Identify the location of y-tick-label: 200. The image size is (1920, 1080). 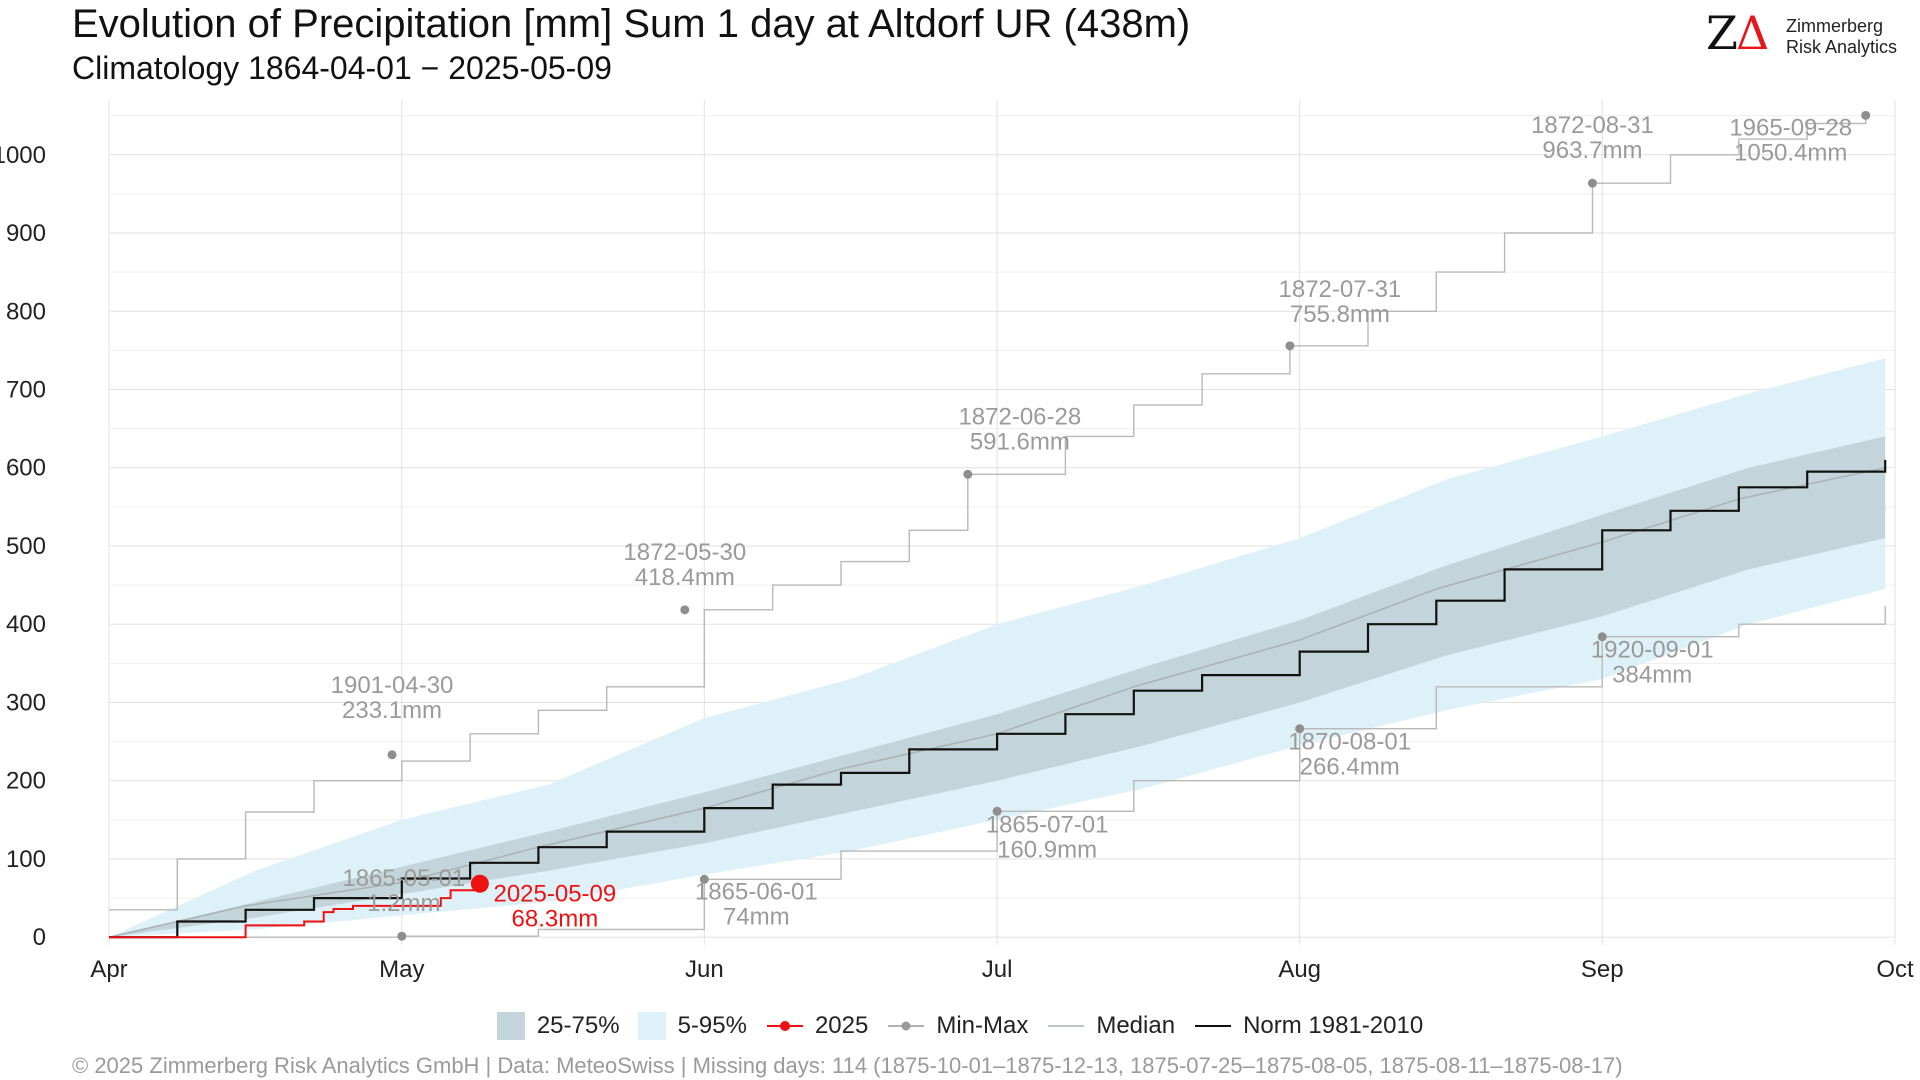
(26, 781).